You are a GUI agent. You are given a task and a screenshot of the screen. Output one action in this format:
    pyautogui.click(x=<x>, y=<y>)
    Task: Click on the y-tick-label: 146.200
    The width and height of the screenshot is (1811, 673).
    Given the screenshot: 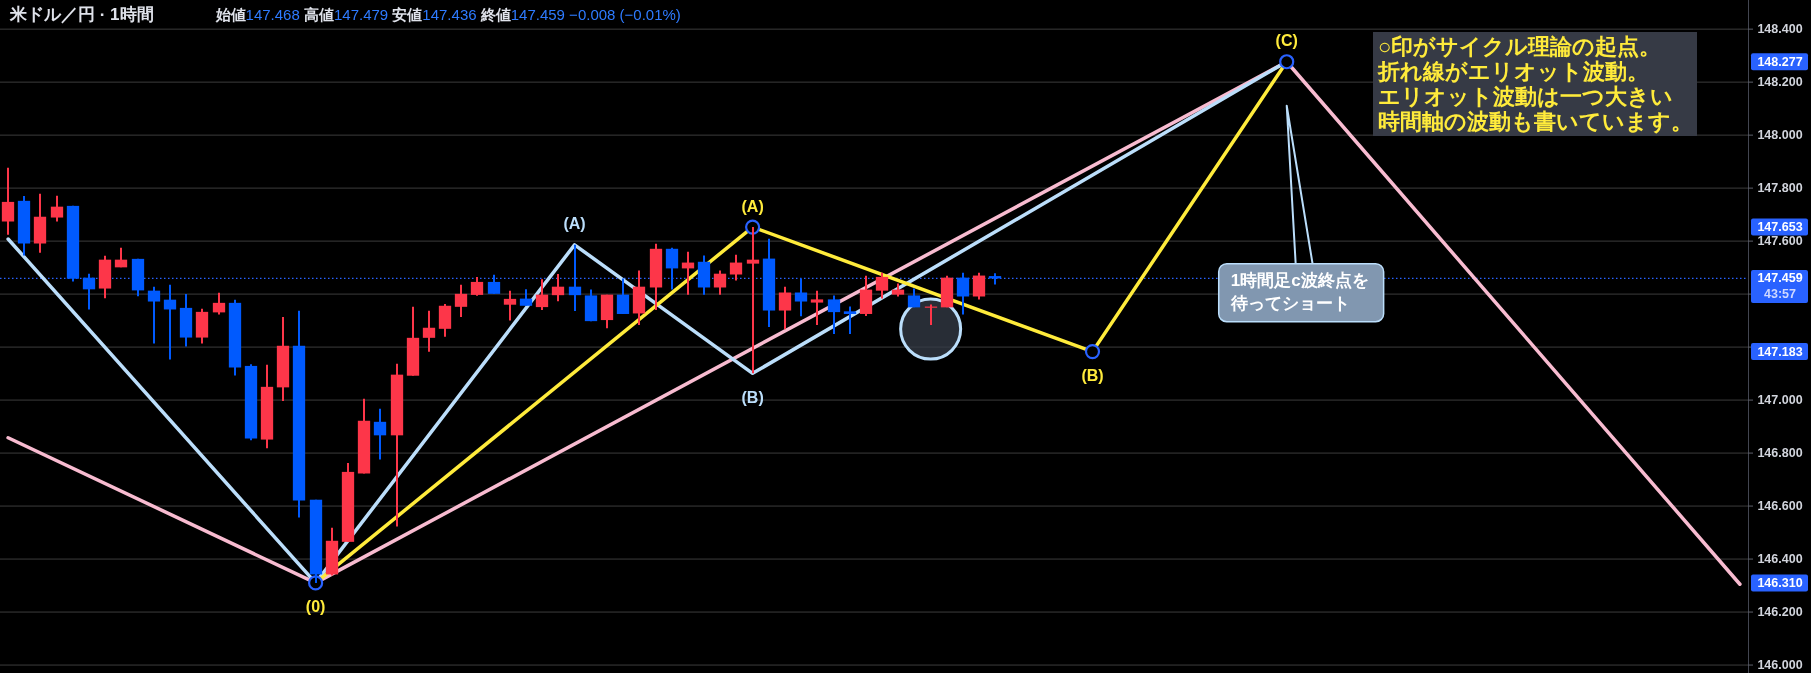 What is the action you would take?
    pyautogui.click(x=1780, y=612)
    